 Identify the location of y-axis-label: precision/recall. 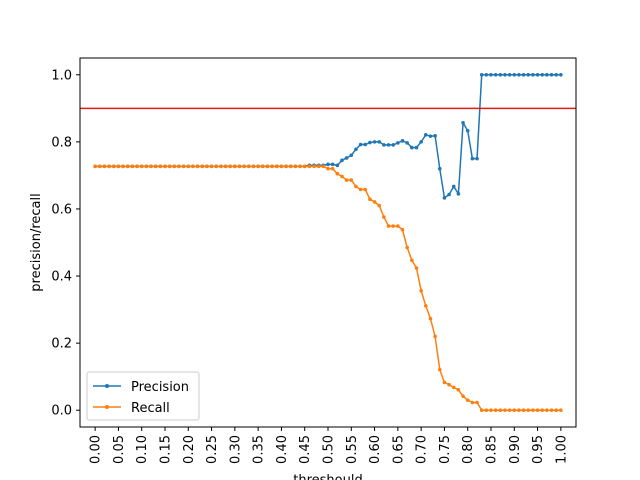
(36, 242).